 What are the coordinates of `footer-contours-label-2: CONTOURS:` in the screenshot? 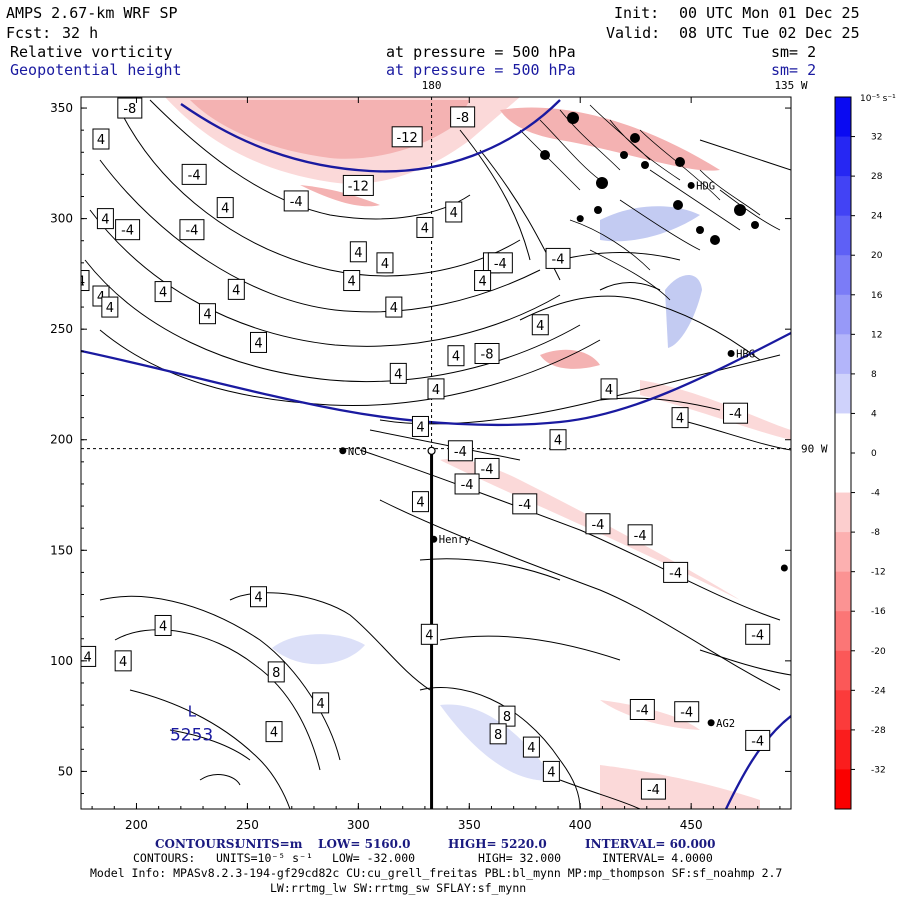 It's located at (164, 858).